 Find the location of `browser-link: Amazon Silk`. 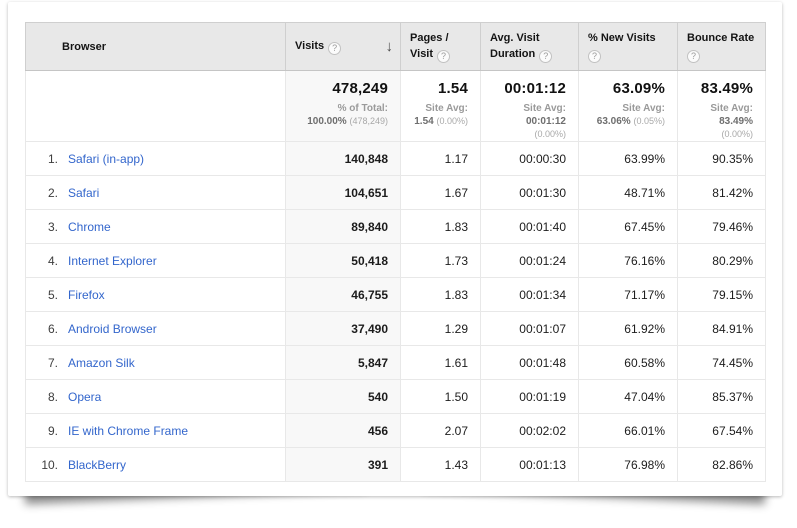

browser-link: Amazon Silk is located at coordinates (101, 362).